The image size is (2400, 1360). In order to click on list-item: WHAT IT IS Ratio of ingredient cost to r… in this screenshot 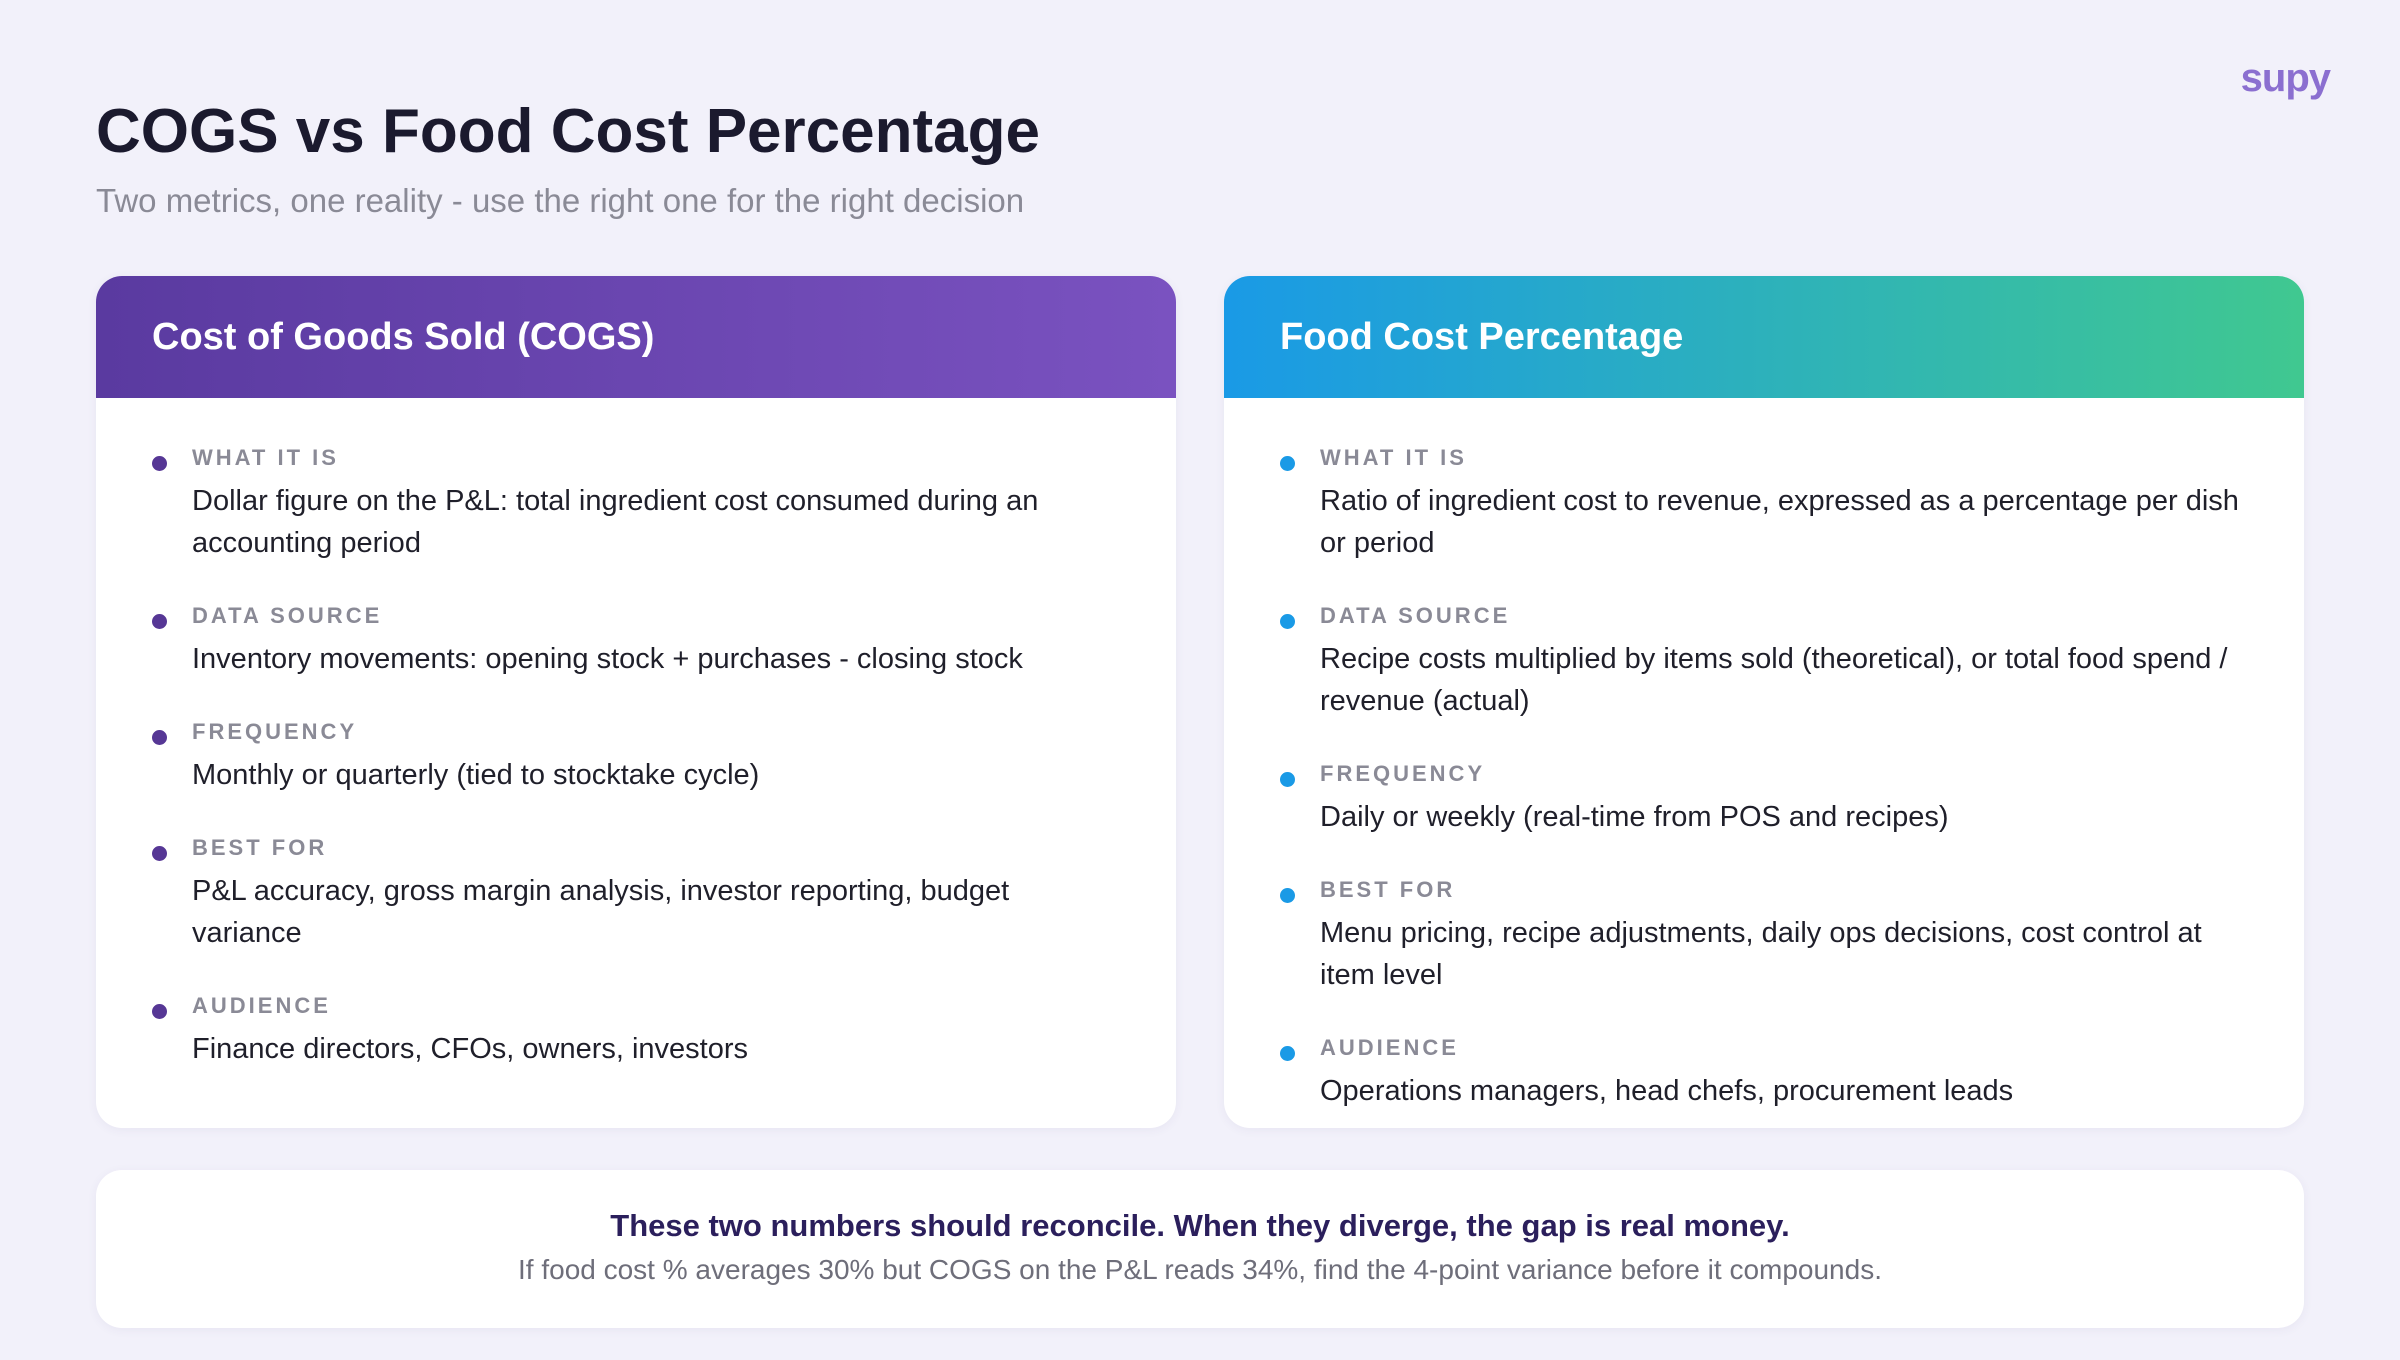, I will do `click(1762, 503)`.